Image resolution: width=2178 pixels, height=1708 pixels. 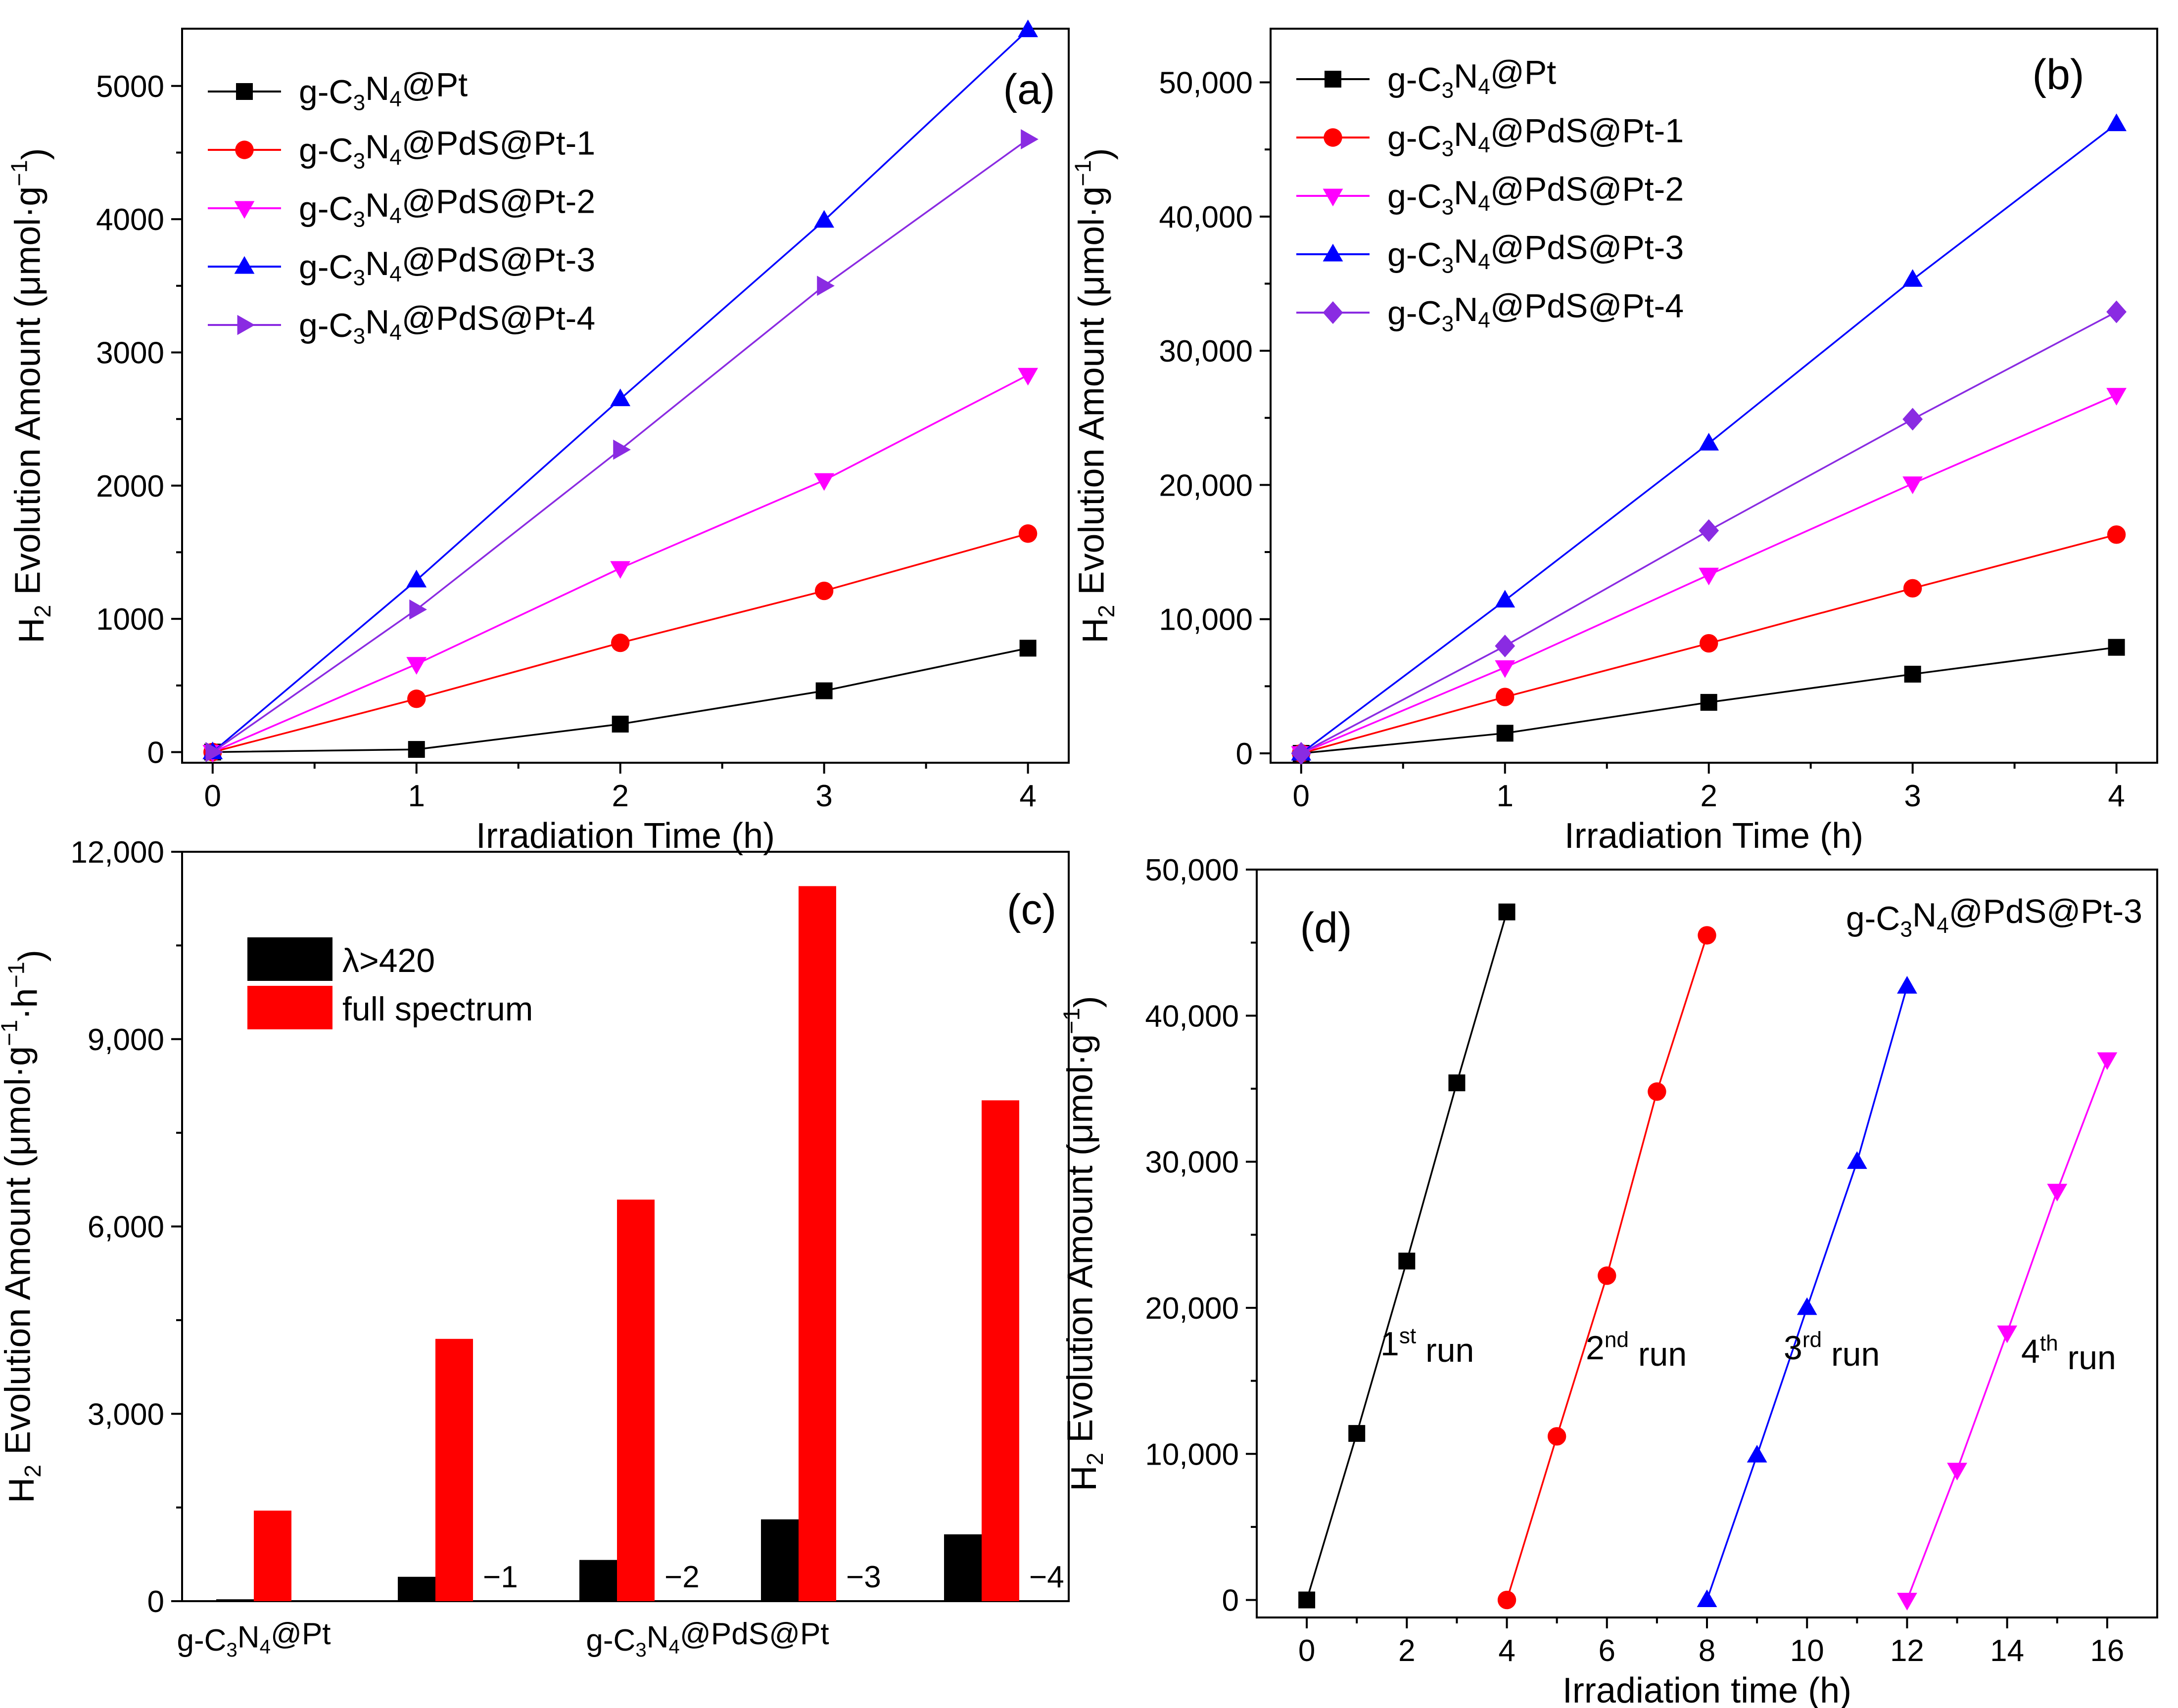 I want to click on panel-label: (b), so click(x=2058, y=74).